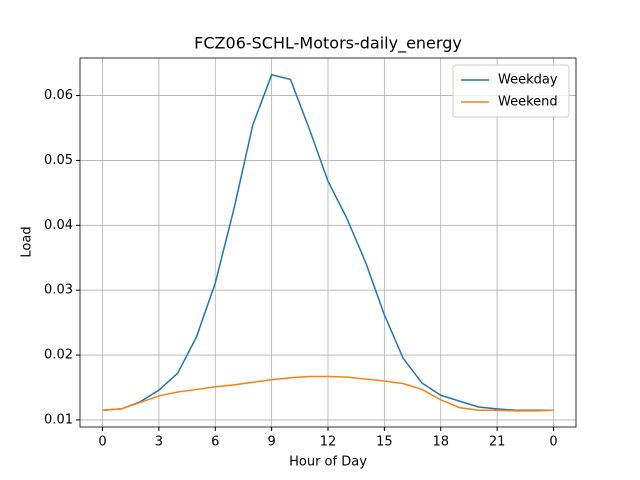 This screenshot has width=640, height=480. Describe the element at coordinates (58, 95) in the screenshot. I see `y-tick-label: 0.06` at that location.